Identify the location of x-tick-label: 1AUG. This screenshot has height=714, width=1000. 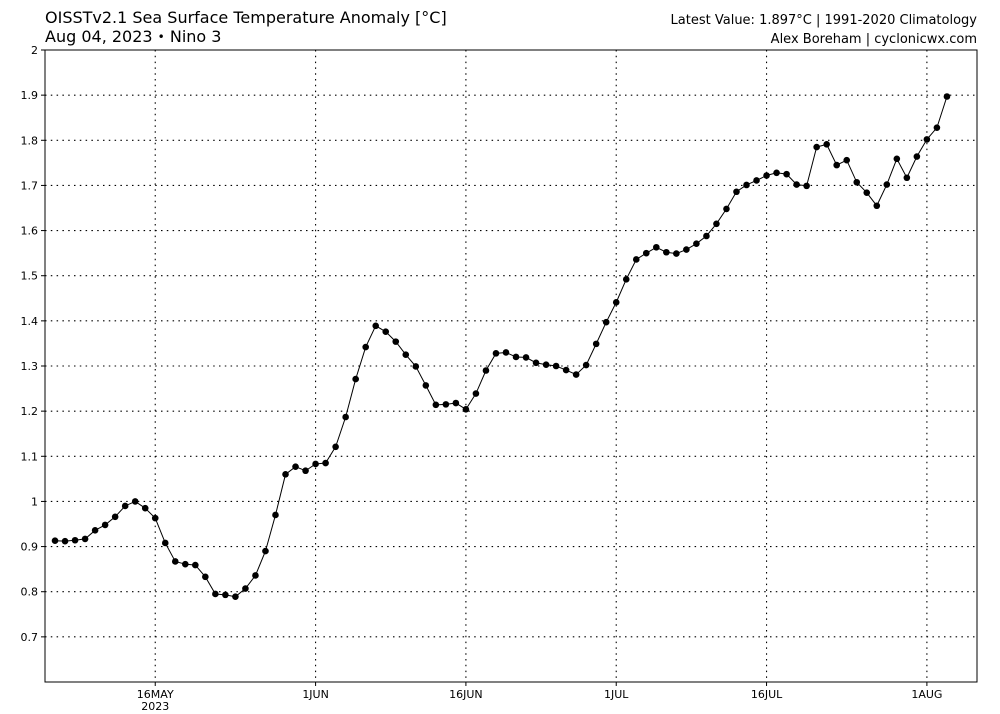
(926, 694).